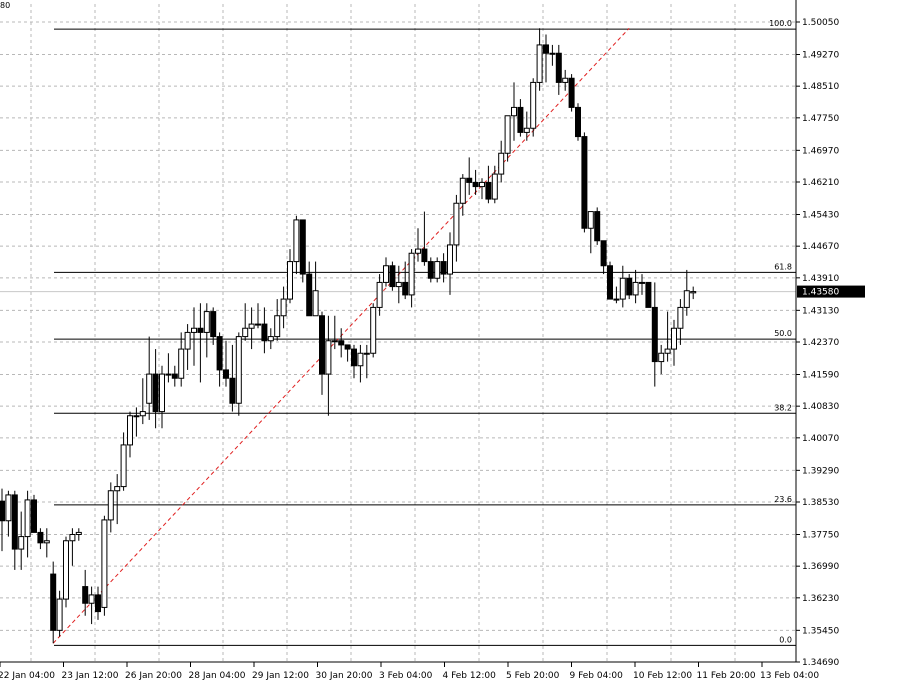  Describe the element at coordinates (820, 599) in the screenshot. I see `y-tick-label: 1.36230` at that location.